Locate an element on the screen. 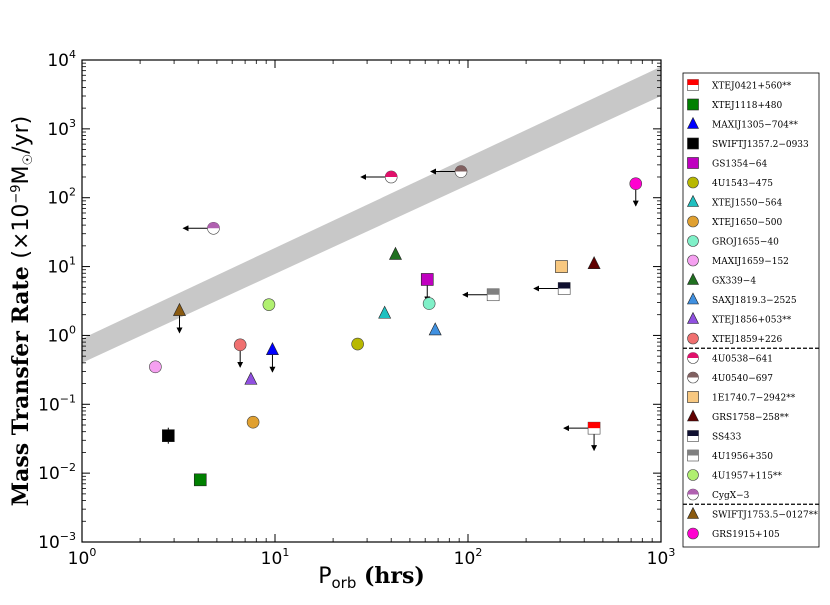 The image size is (830, 605). y-tick-label-1000: 10³ is located at coordinates (61, 128).